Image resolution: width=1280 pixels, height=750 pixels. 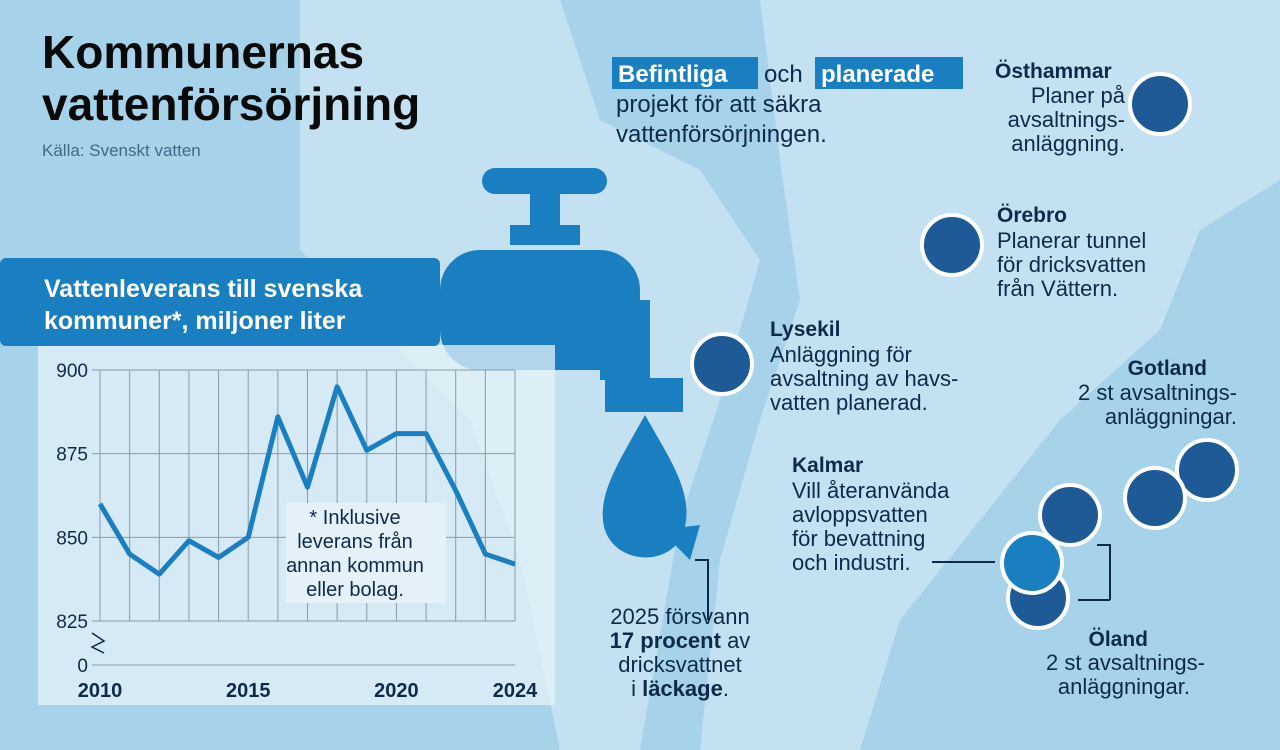 I want to click on leak-note: 17 procent av, so click(x=680, y=640).